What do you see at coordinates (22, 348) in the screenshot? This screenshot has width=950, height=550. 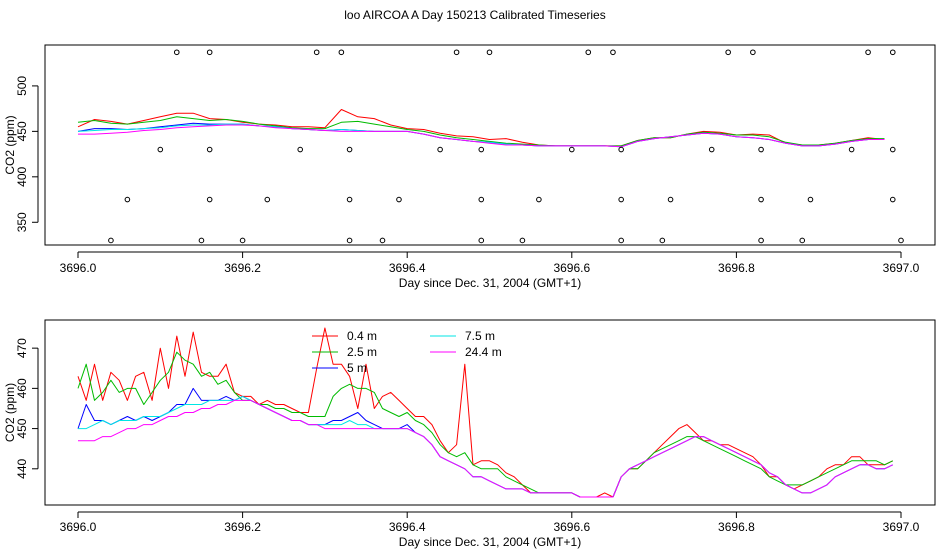 I see `y-tick-label: 470` at bounding box center [22, 348].